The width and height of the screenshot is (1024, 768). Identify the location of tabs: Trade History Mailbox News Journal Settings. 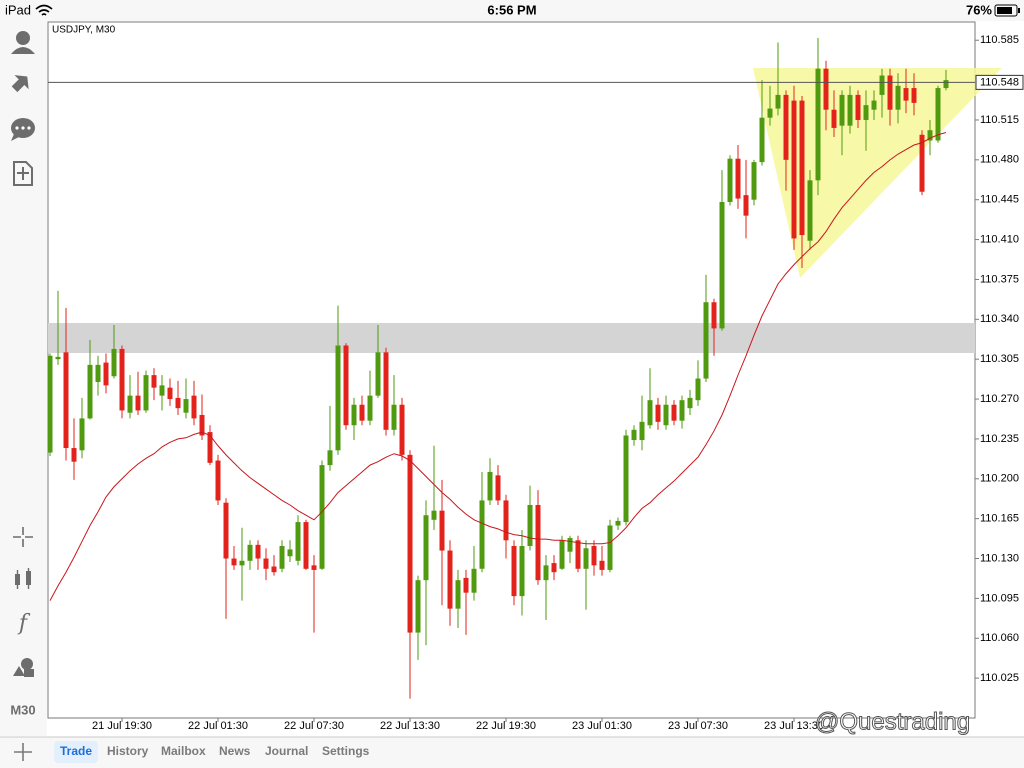
(212, 752).